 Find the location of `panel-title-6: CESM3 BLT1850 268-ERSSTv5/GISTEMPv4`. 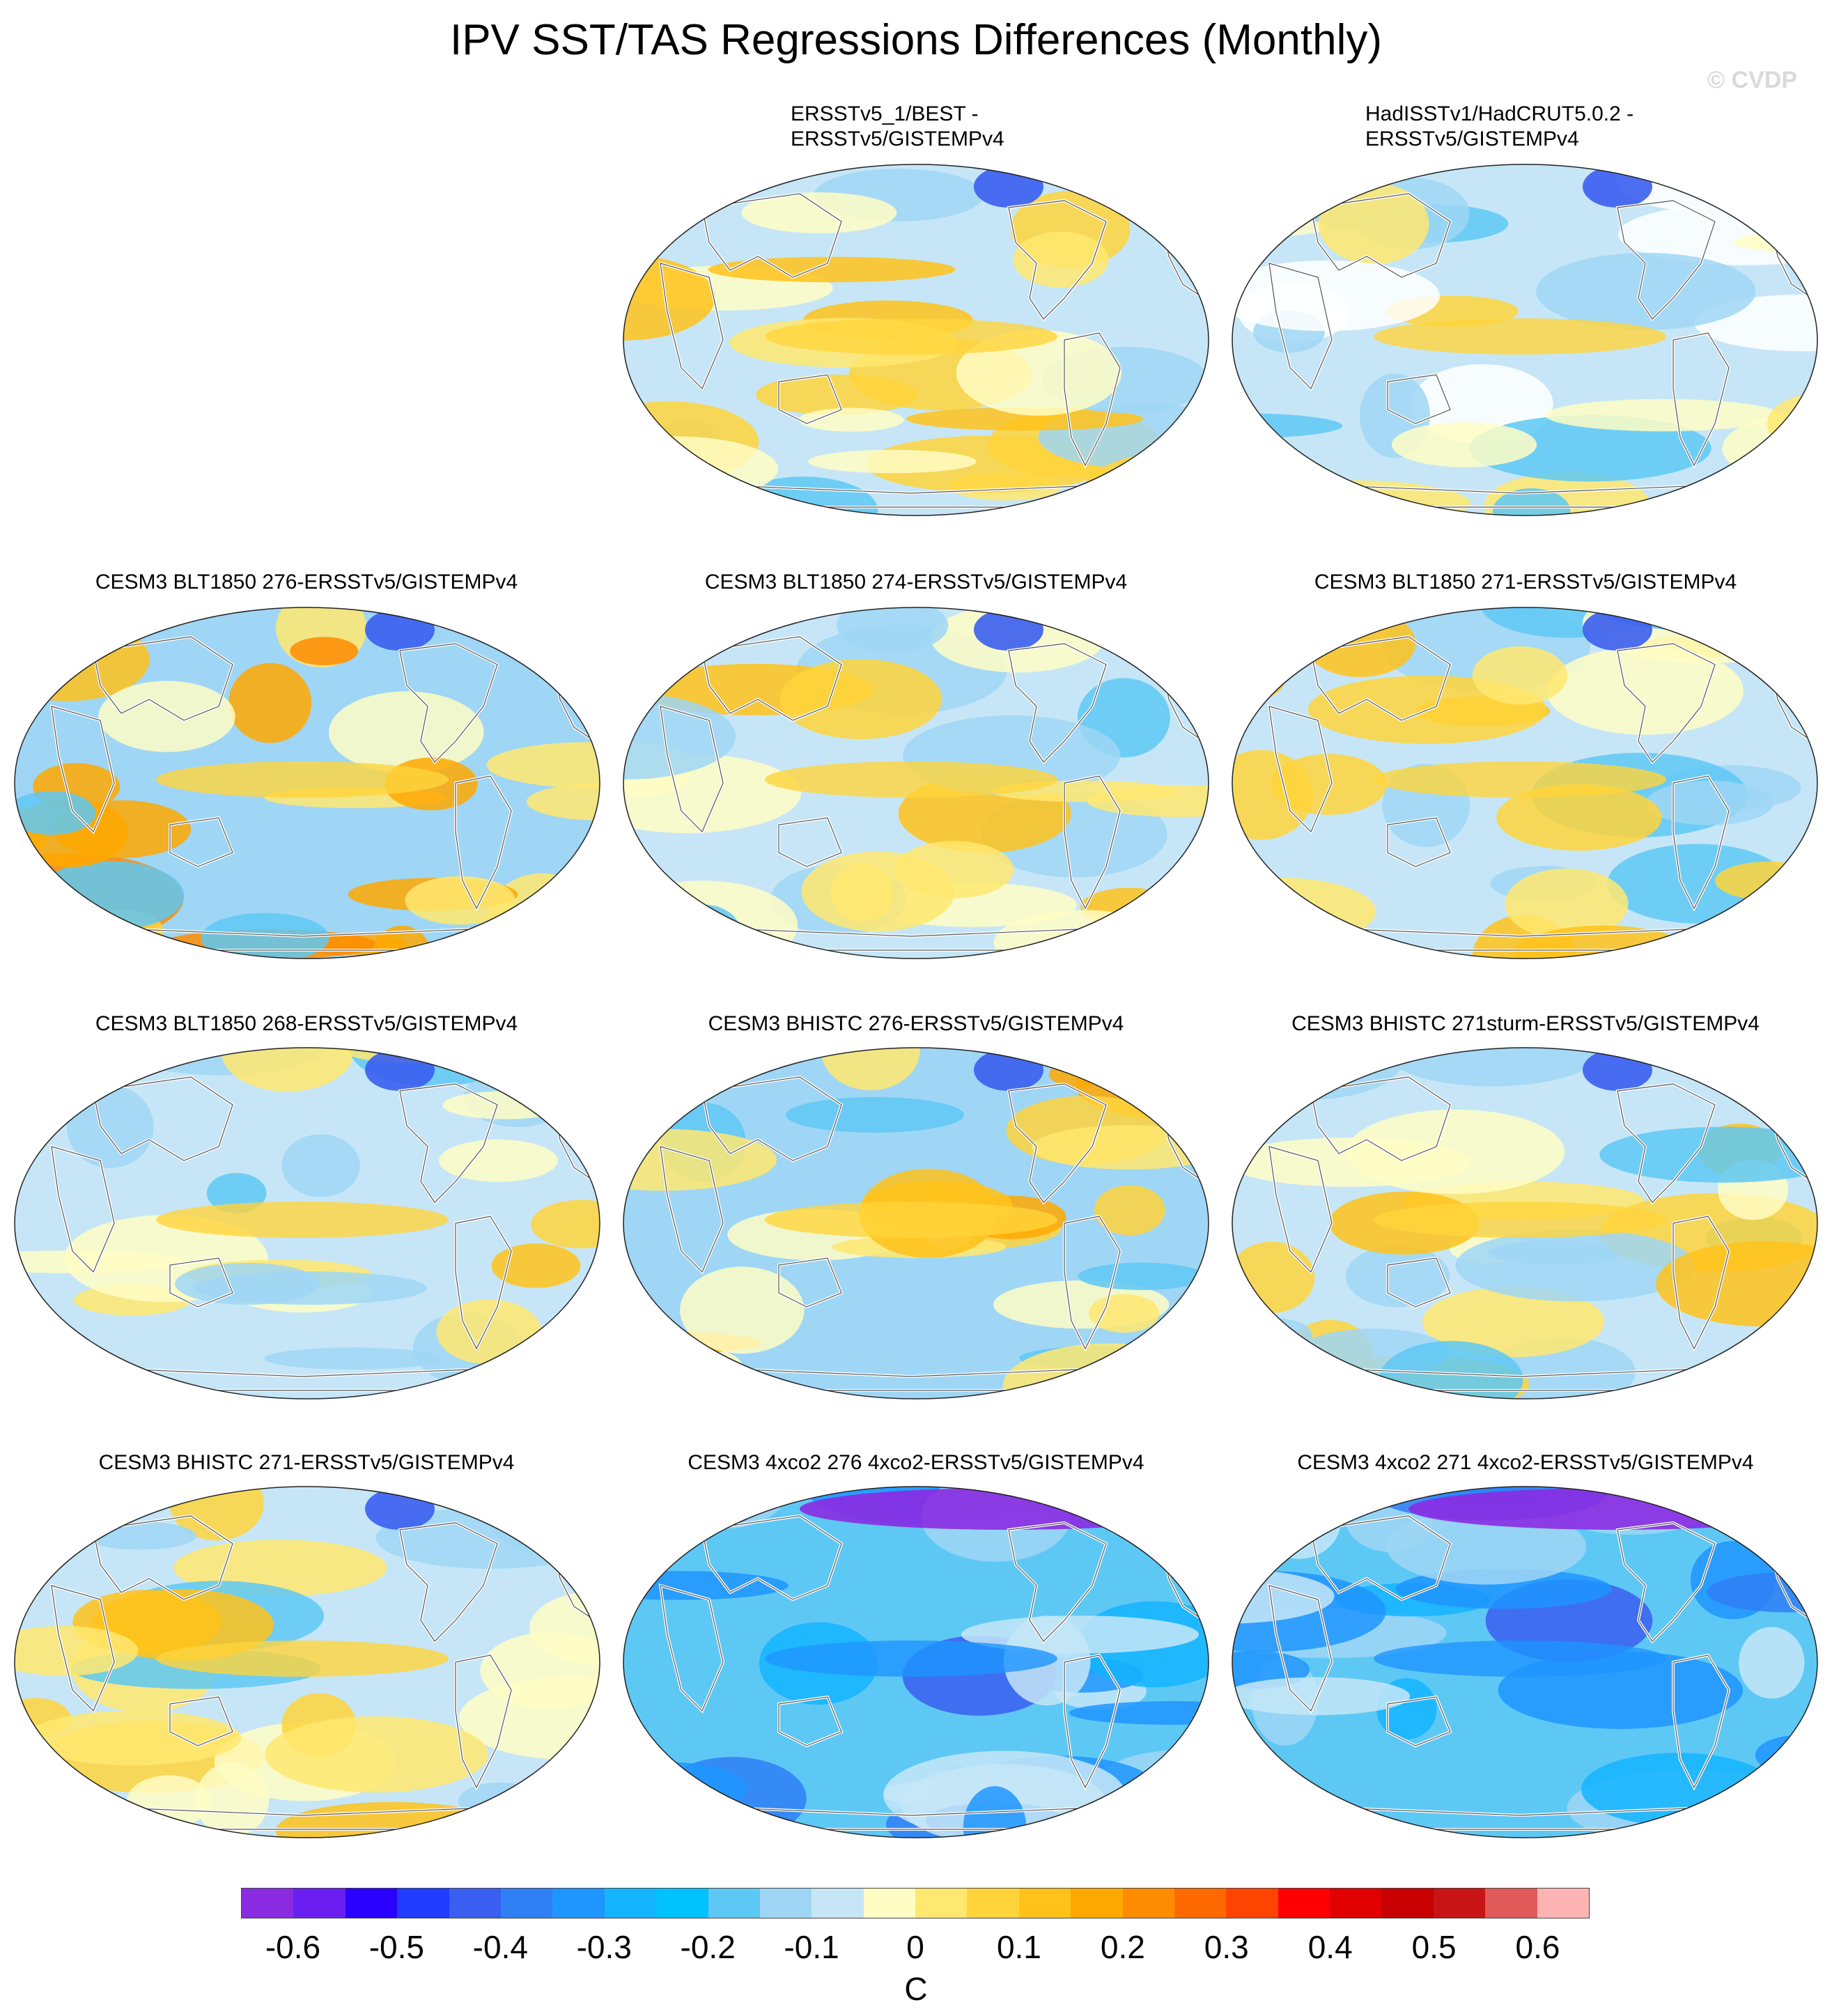

panel-title-6: CESM3 BLT1850 268-ERSSTv5/GISTEMPv4 is located at coordinates (306, 1023).